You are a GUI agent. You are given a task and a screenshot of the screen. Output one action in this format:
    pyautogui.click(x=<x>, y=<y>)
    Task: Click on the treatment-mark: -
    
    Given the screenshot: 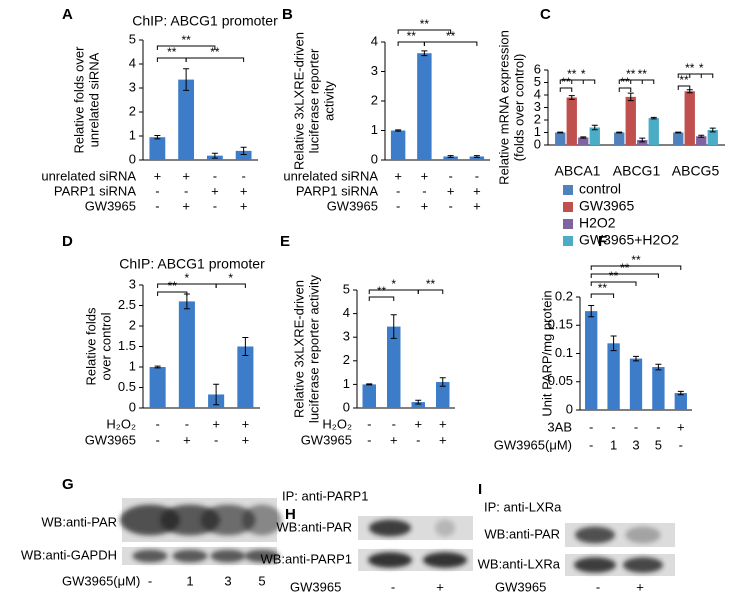 What is the action you would take?
    pyautogui.click(x=598, y=586)
    